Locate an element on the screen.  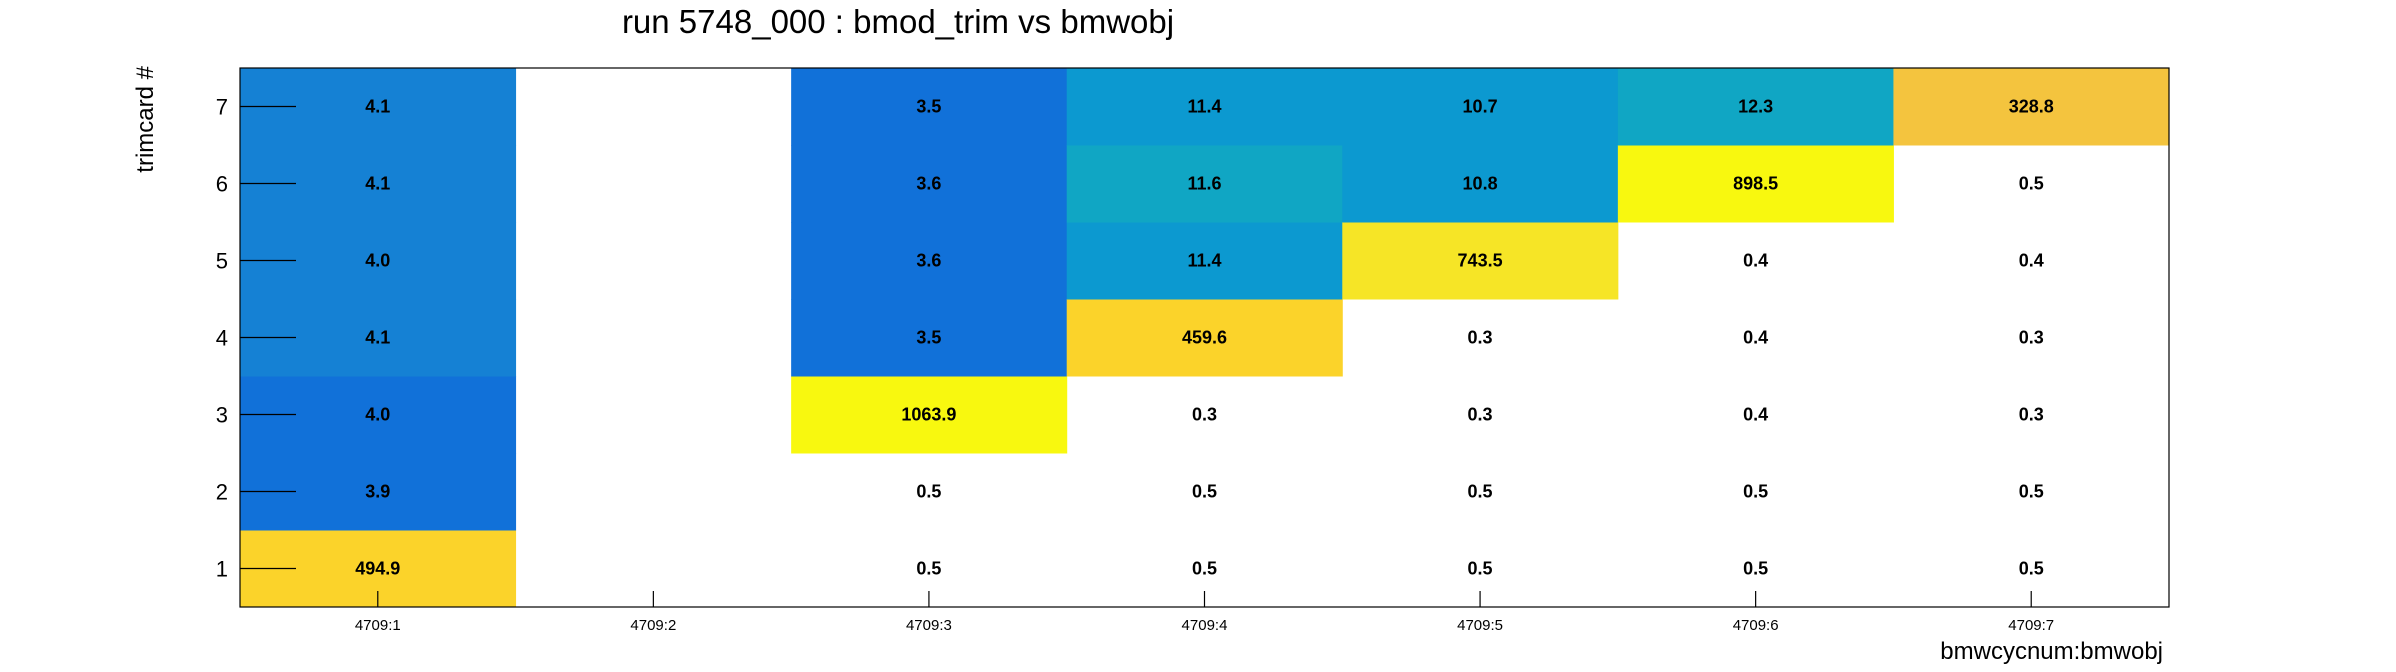
cell-value-label: 1063.9 is located at coordinates (928, 415).